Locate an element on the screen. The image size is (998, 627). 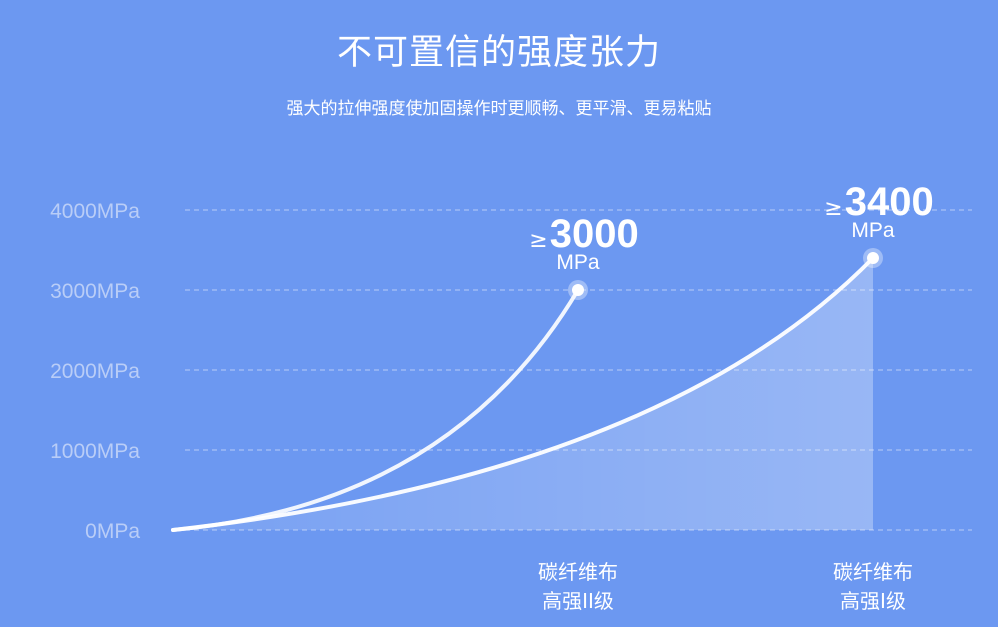
y-tick-label: 4000MPa is located at coordinates (95, 211).